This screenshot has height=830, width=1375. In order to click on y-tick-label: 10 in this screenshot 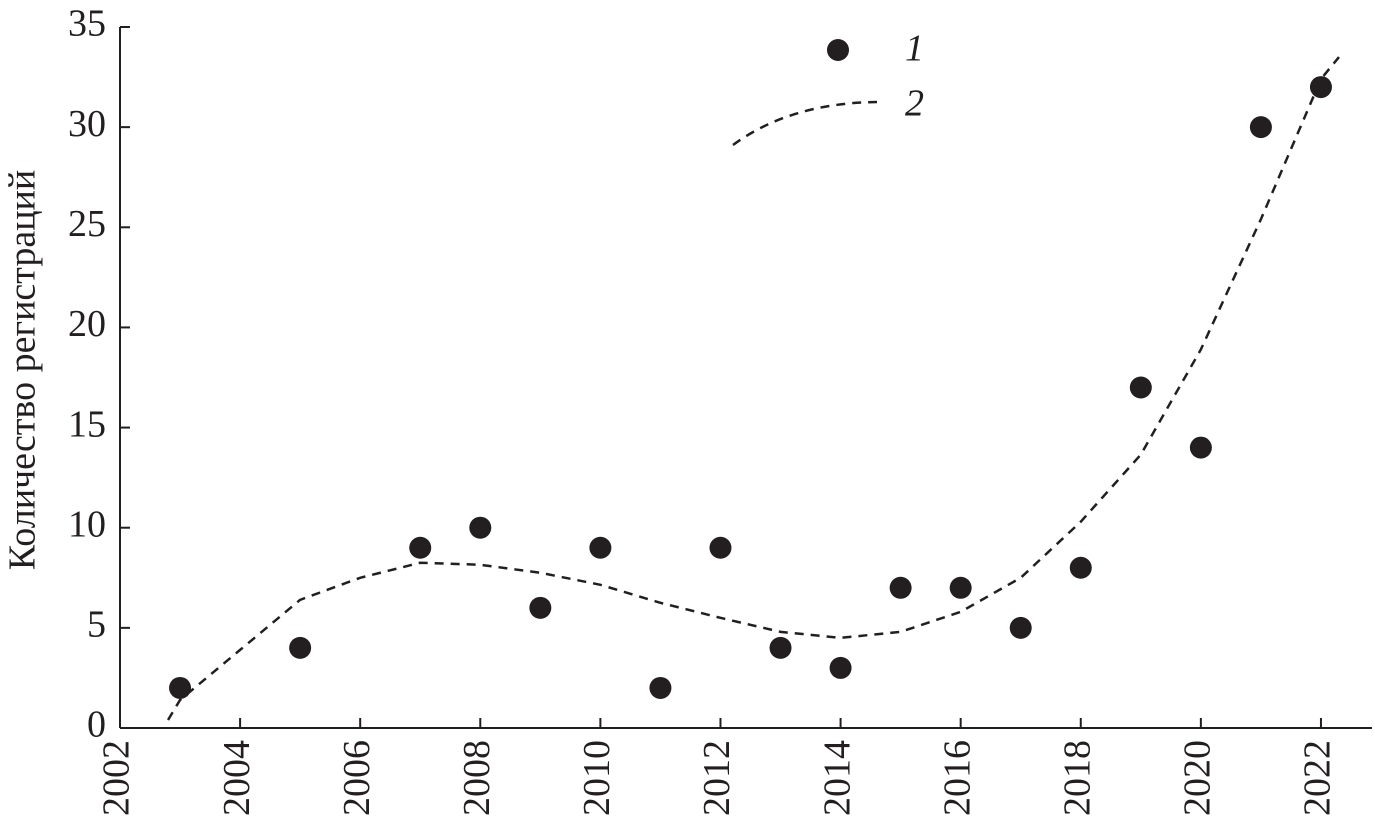, I will do `click(87, 524)`.